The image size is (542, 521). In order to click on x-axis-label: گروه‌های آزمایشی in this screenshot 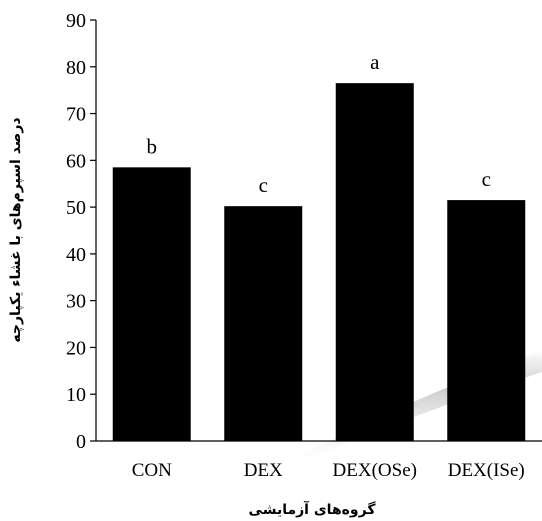, I will do `click(313, 509)`.